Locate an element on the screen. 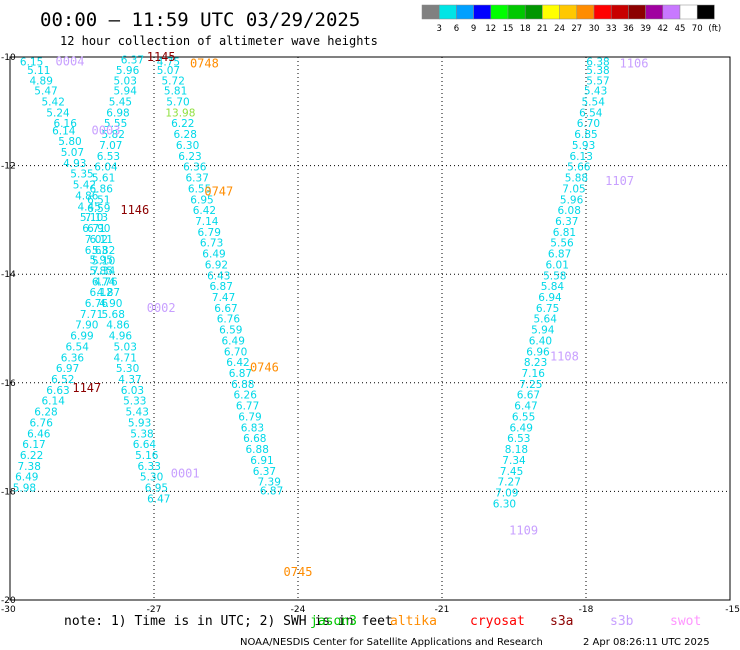 Image resolution: width=740 pixels, height=650 pixels. data-point: 4.37 is located at coordinates (129, 380).